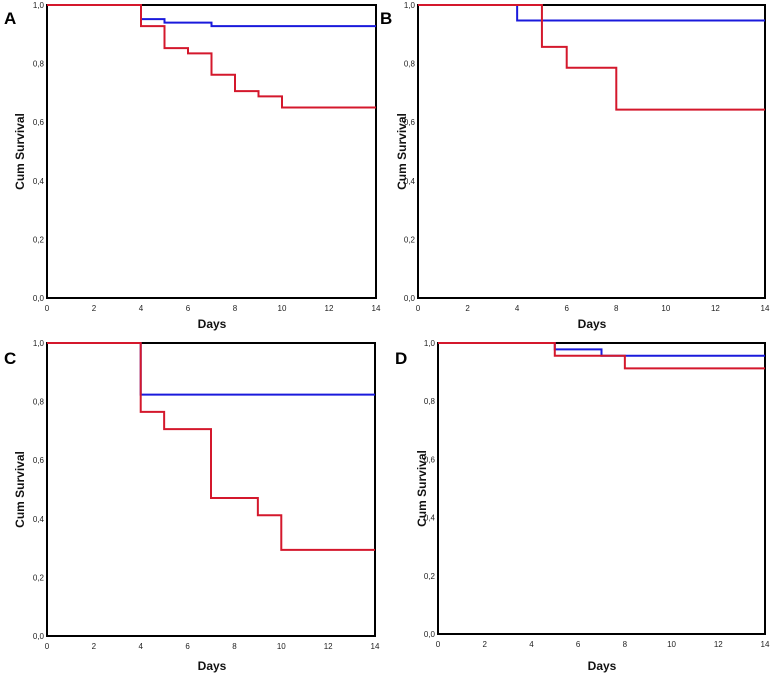 This screenshot has width=777, height=678. Describe the element at coordinates (386, 18) in the screenshot. I see `panel-letter: B` at that location.